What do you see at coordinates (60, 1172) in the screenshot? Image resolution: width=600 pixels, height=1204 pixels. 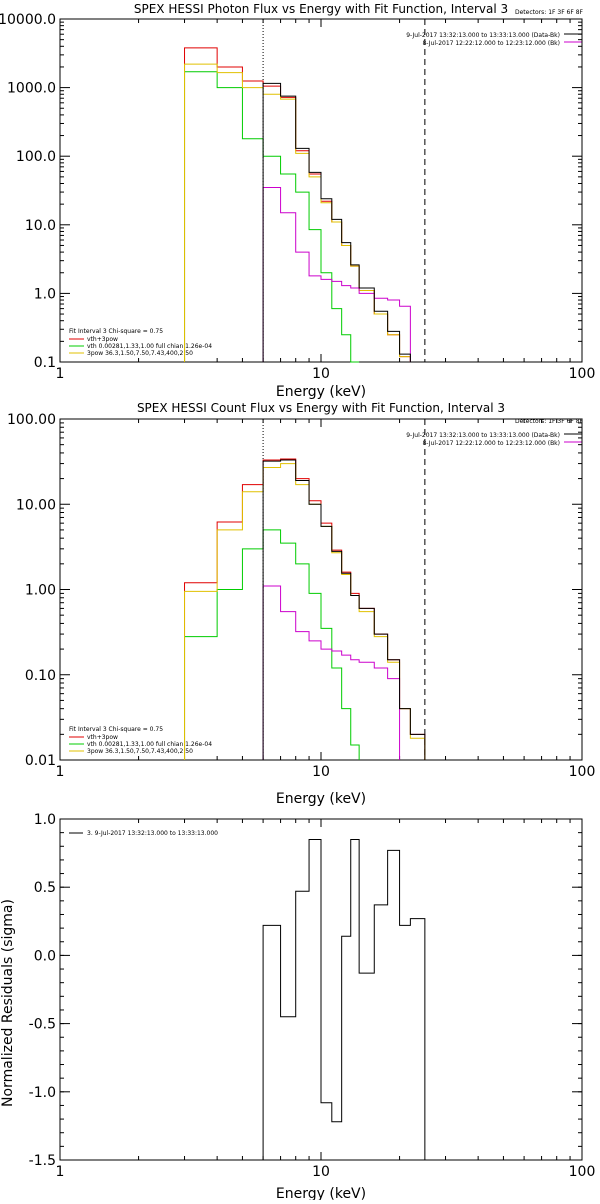 I see `panel3-xtick-label: 1` at bounding box center [60, 1172].